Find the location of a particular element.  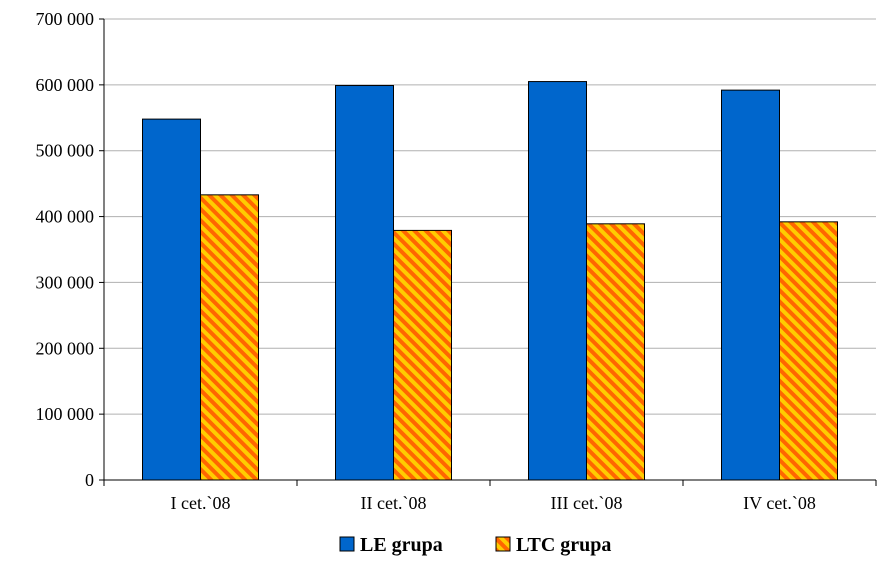

y-tick-label: 700 000 is located at coordinates (65, 19).